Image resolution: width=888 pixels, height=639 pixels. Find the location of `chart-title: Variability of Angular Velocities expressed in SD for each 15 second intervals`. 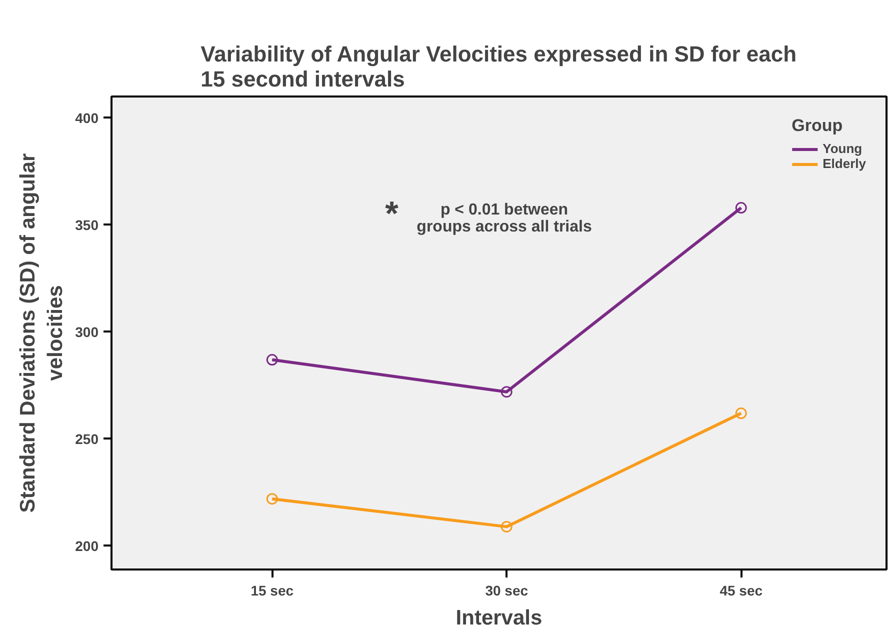

chart-title: Variability of Angular Velocities expressed in SD for each 15 second intervals is located at coordinates (498, 67).